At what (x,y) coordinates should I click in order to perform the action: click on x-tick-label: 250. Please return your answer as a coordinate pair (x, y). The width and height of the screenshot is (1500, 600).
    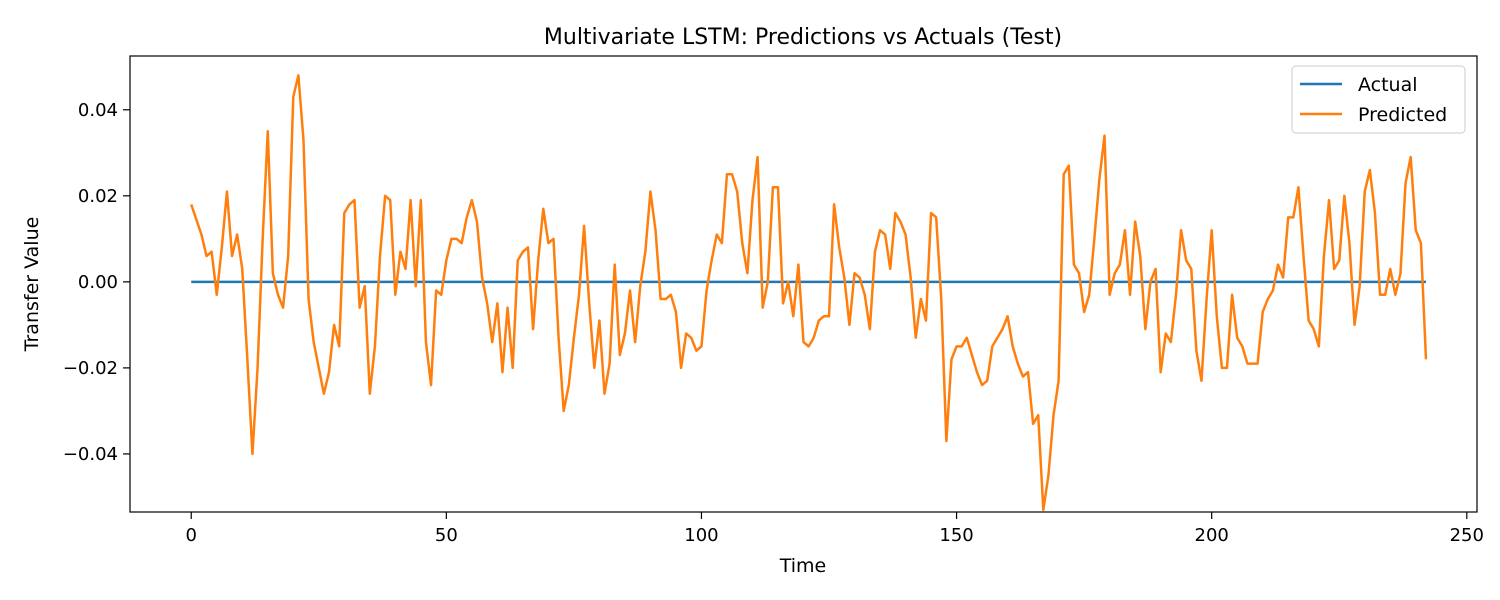
    Looking at the image, I should click on (1467, 535).